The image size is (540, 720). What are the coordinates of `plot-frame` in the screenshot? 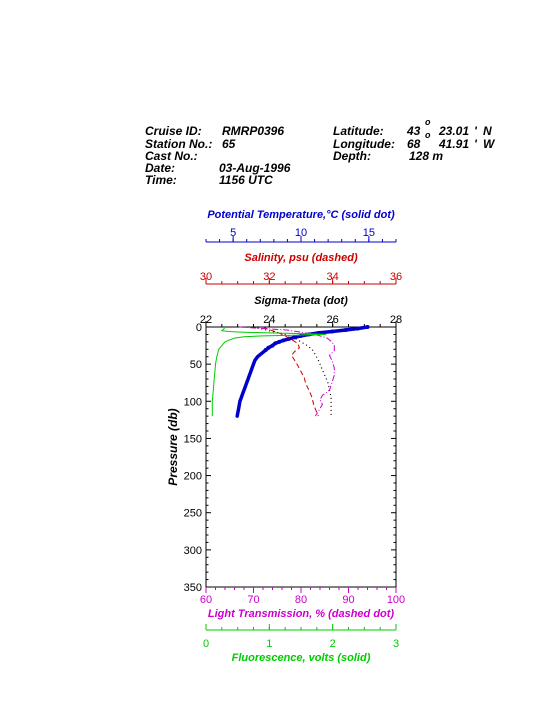 It's located at (301, 457).